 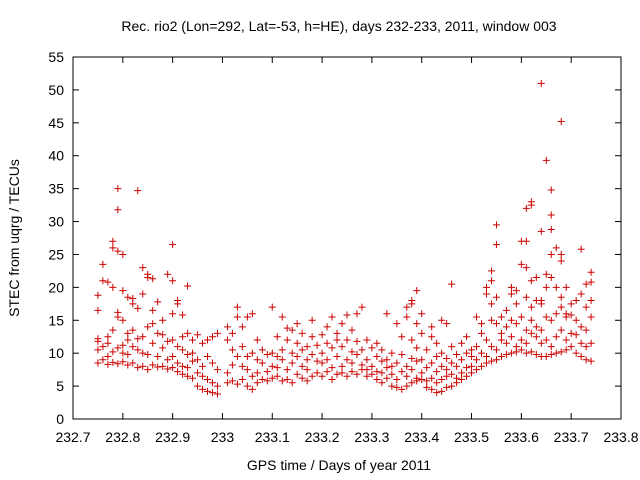 What do you see at coordinates (172, 437) in the screenshot?
I see `x-tick-label: 232.9` at bounding box center [172, 437].